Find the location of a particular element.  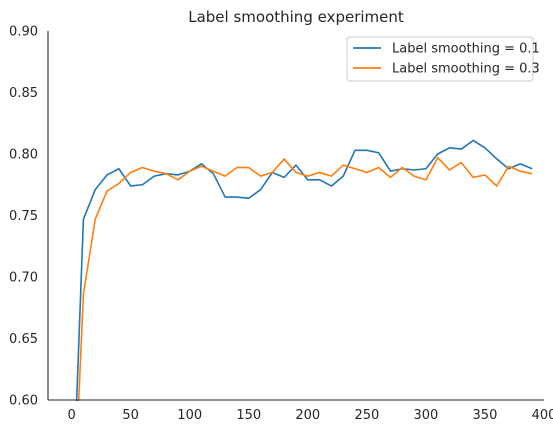

x-tick-label: 150 is located at coordinates (248, 415).